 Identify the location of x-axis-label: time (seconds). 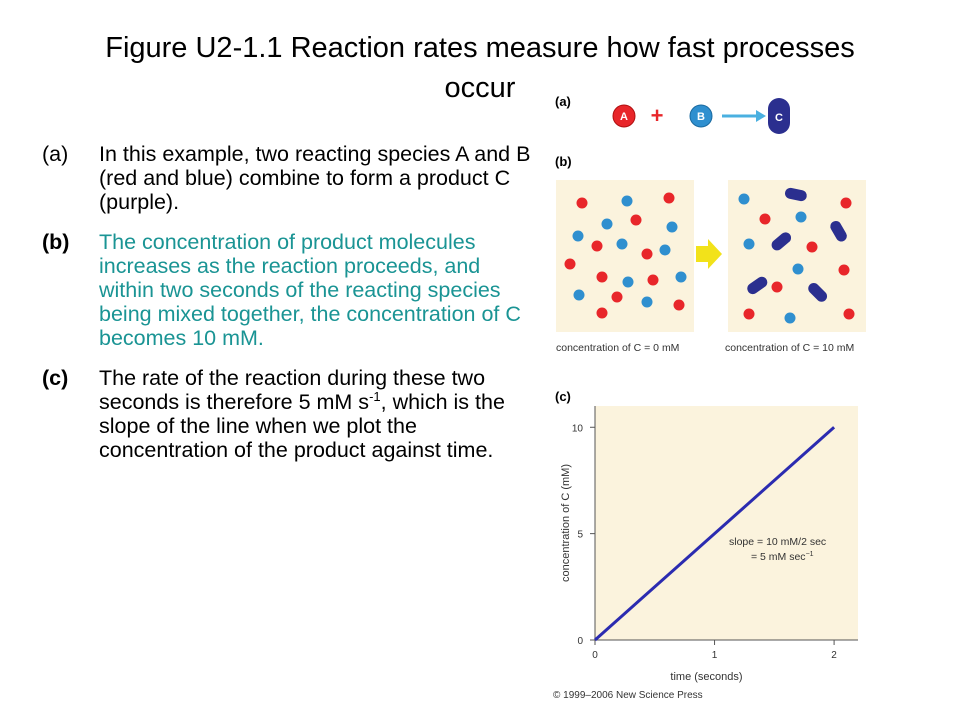
(706, 677).